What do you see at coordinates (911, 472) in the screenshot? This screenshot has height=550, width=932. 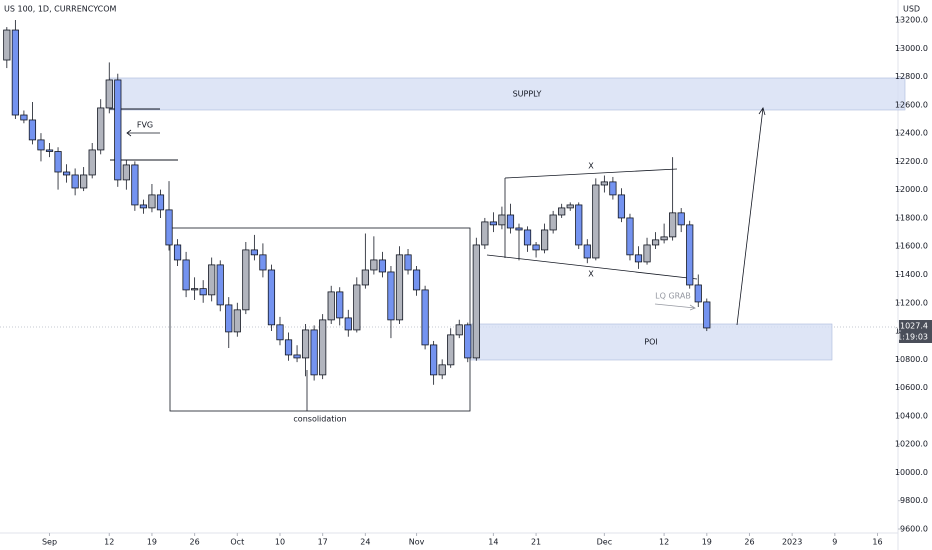 I see `y-tick-label: 10000.0` at bounding box center [911, 472].